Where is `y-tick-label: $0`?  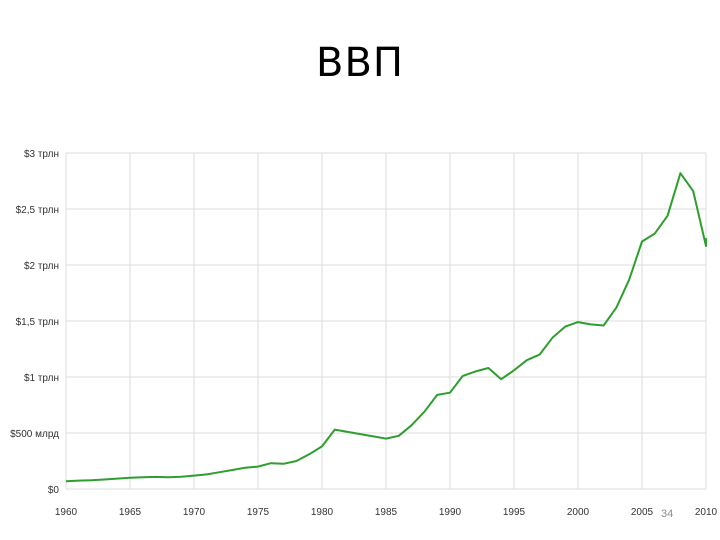
y-tick-label: $0 is located at coordinates (54, 490).